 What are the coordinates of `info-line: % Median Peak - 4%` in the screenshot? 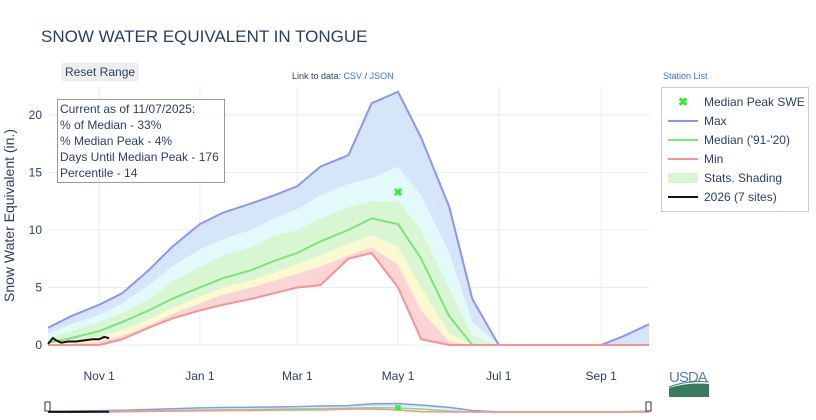 It's located at (116, 141).